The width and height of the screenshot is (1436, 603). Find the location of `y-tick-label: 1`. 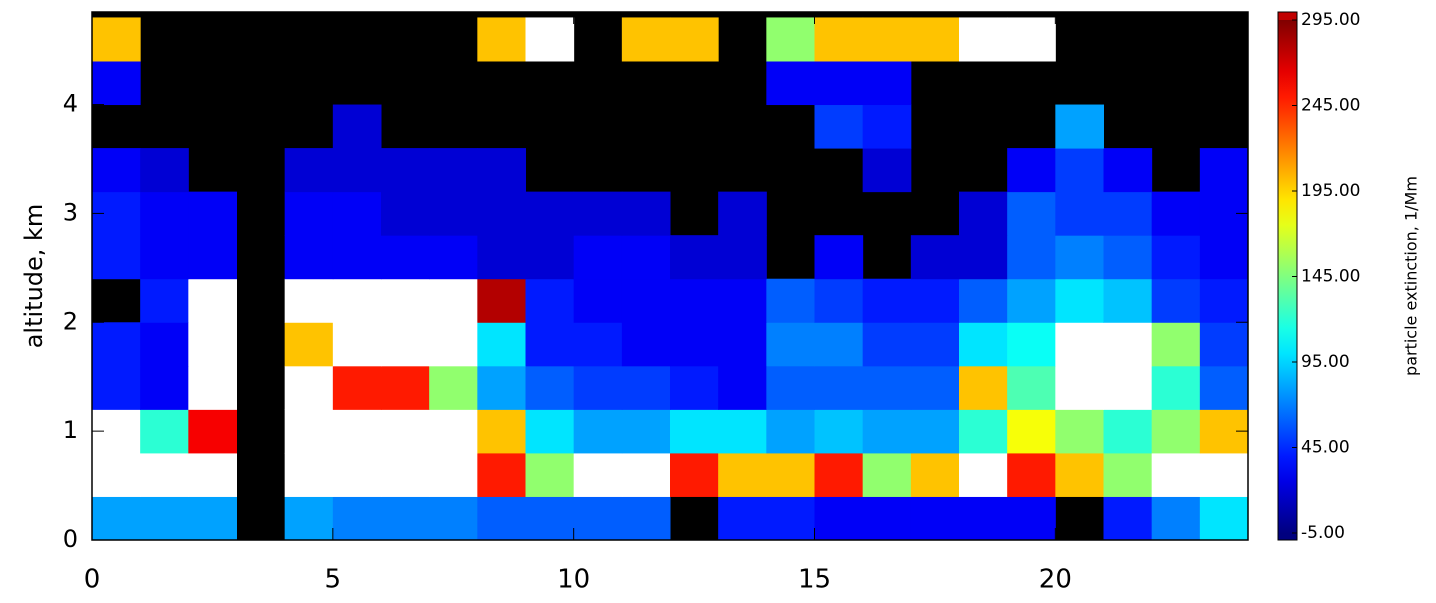

y-tick-label: 1 is located at coordinates (70, 430).